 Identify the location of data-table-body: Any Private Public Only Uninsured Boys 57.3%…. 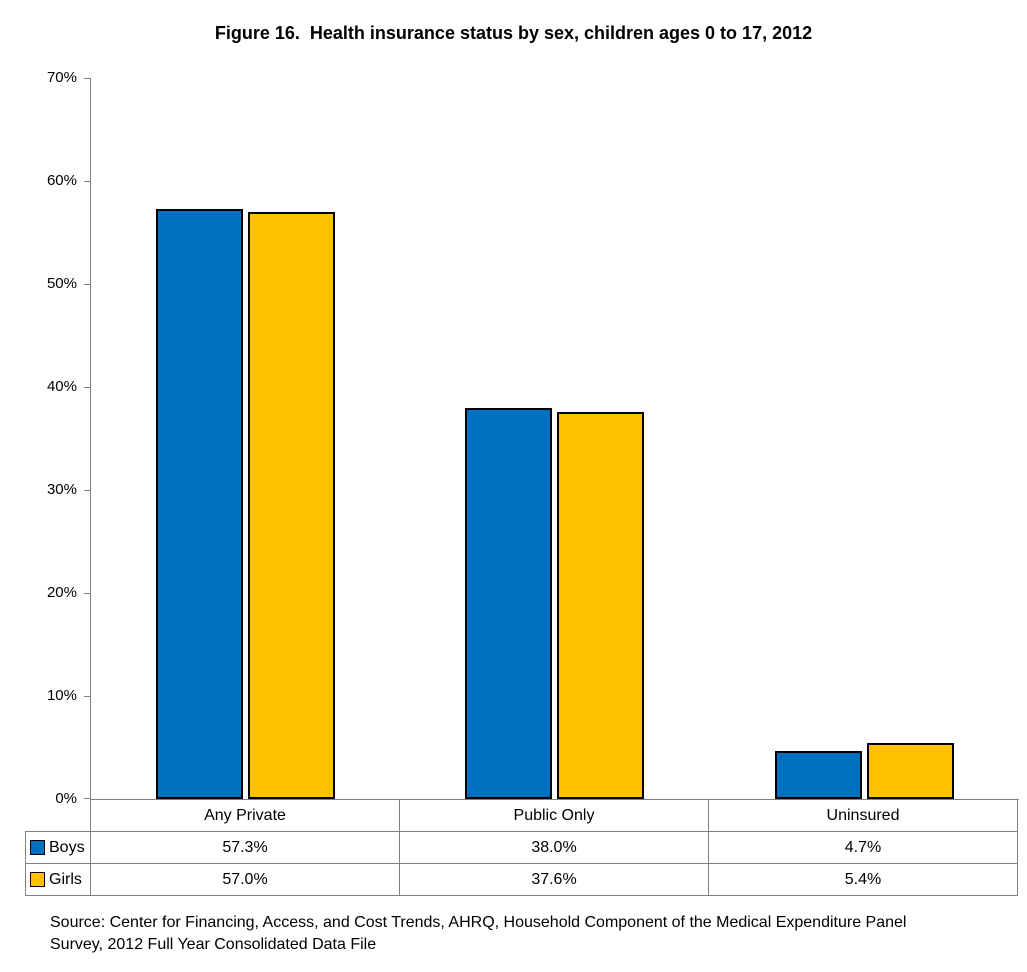
(521, 847).